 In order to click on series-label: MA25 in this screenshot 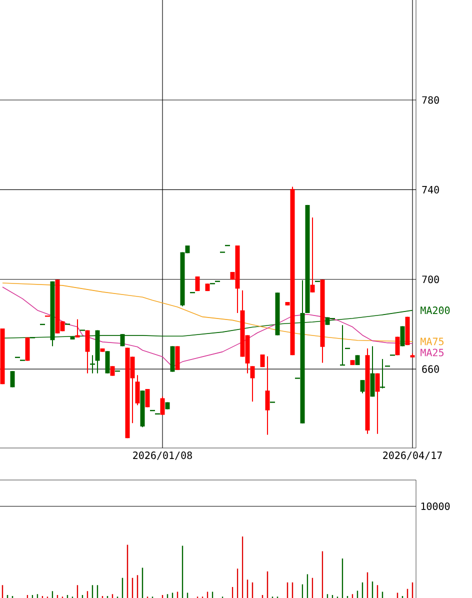, I will do `click(432, 352)`.